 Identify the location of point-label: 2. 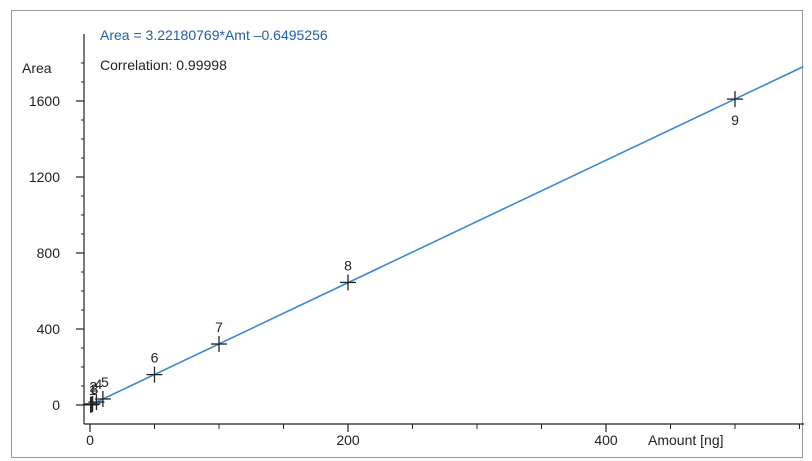
(93, 387).